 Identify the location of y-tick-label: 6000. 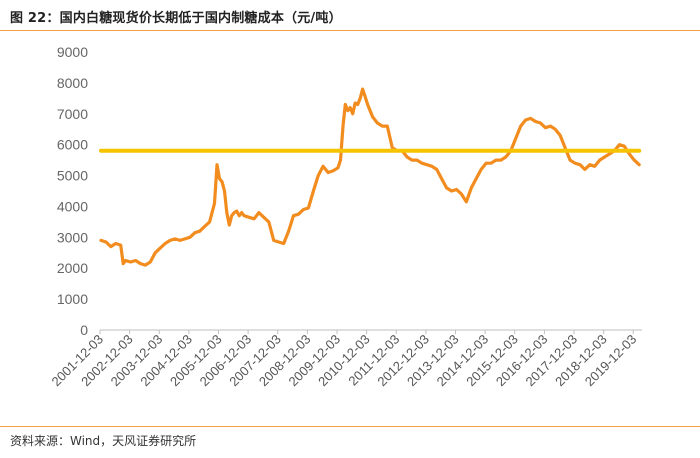
(72, 145).